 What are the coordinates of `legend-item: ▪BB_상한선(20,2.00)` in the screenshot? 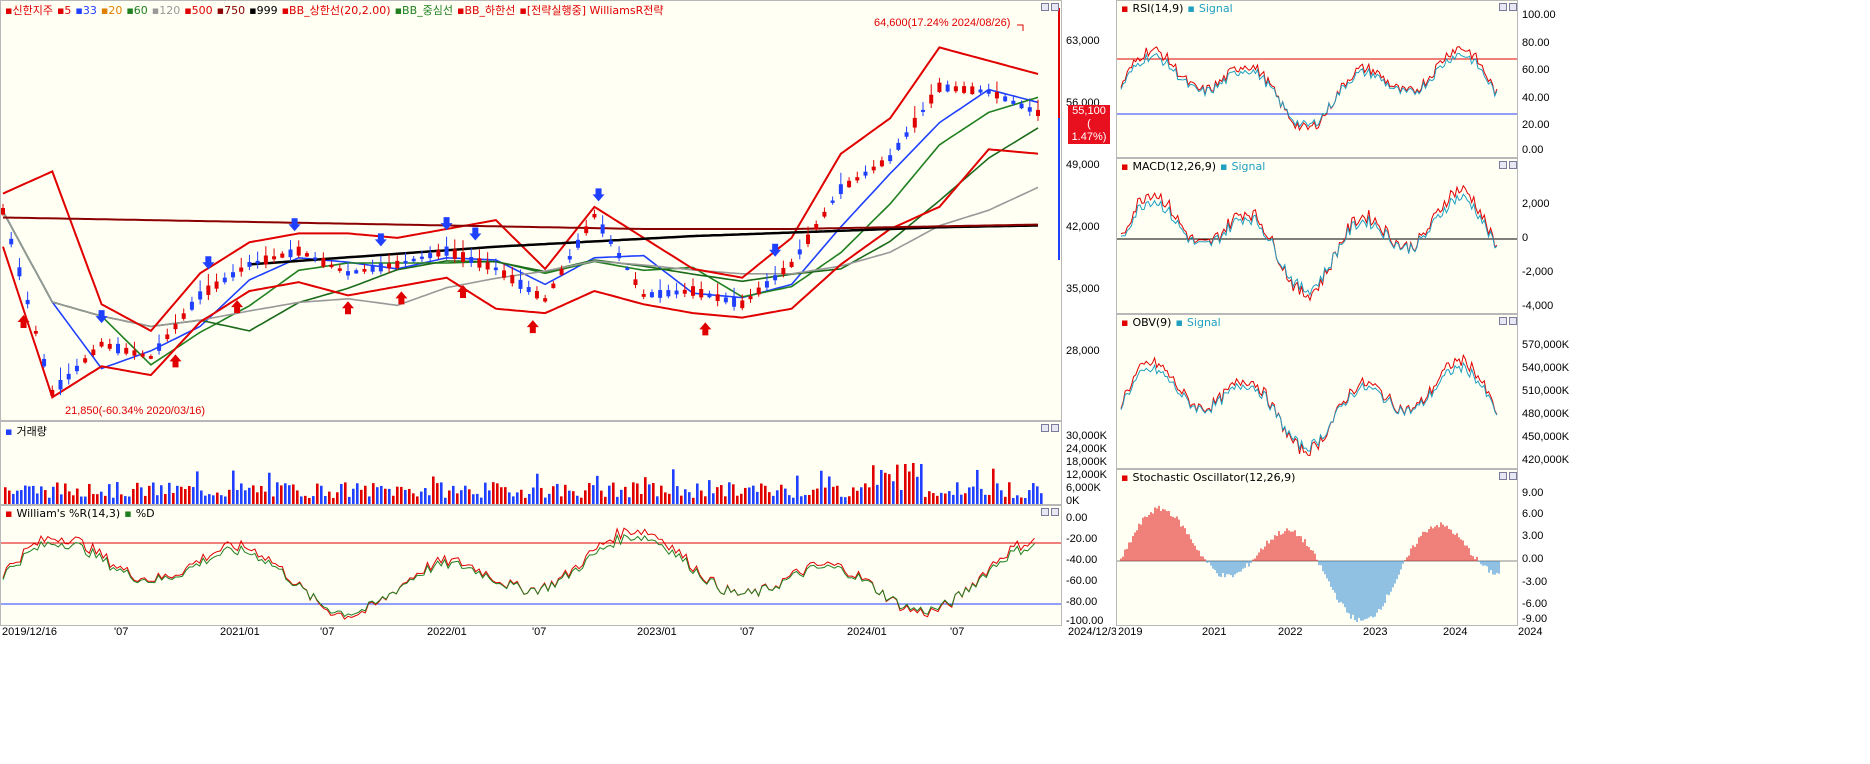 It's located at (336, 10).